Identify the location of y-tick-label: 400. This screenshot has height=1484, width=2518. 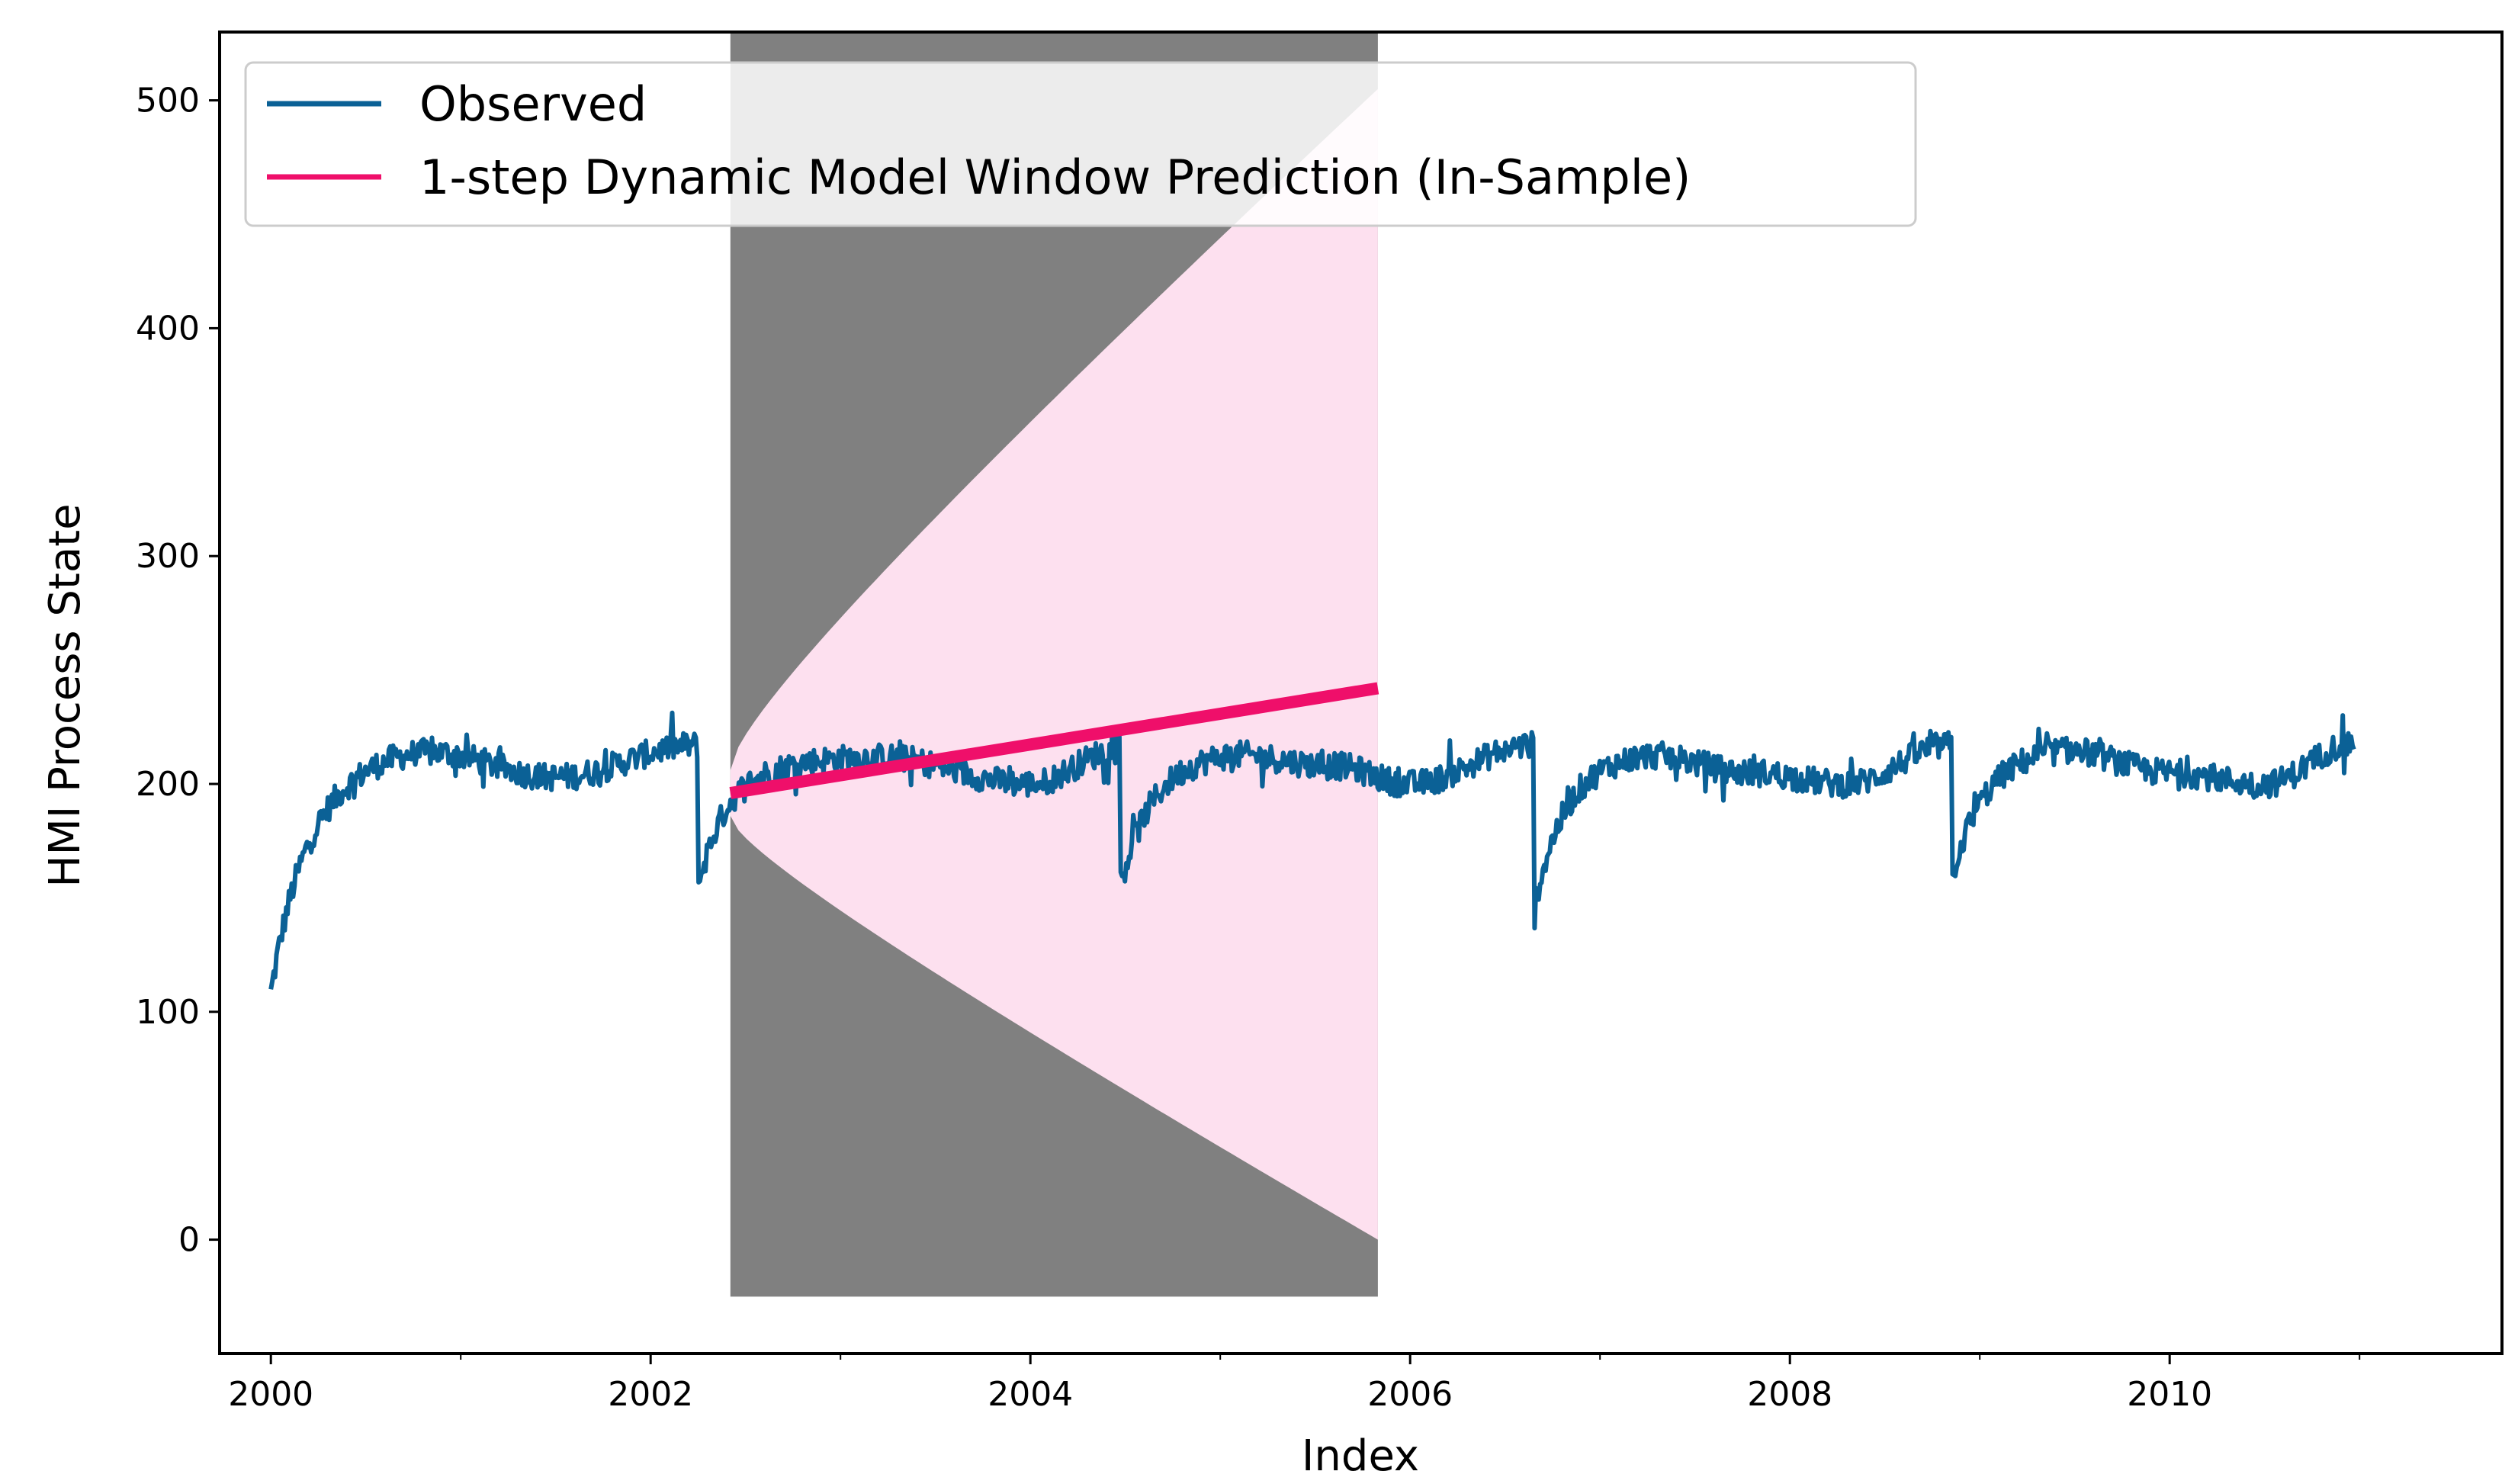
(168, 328).